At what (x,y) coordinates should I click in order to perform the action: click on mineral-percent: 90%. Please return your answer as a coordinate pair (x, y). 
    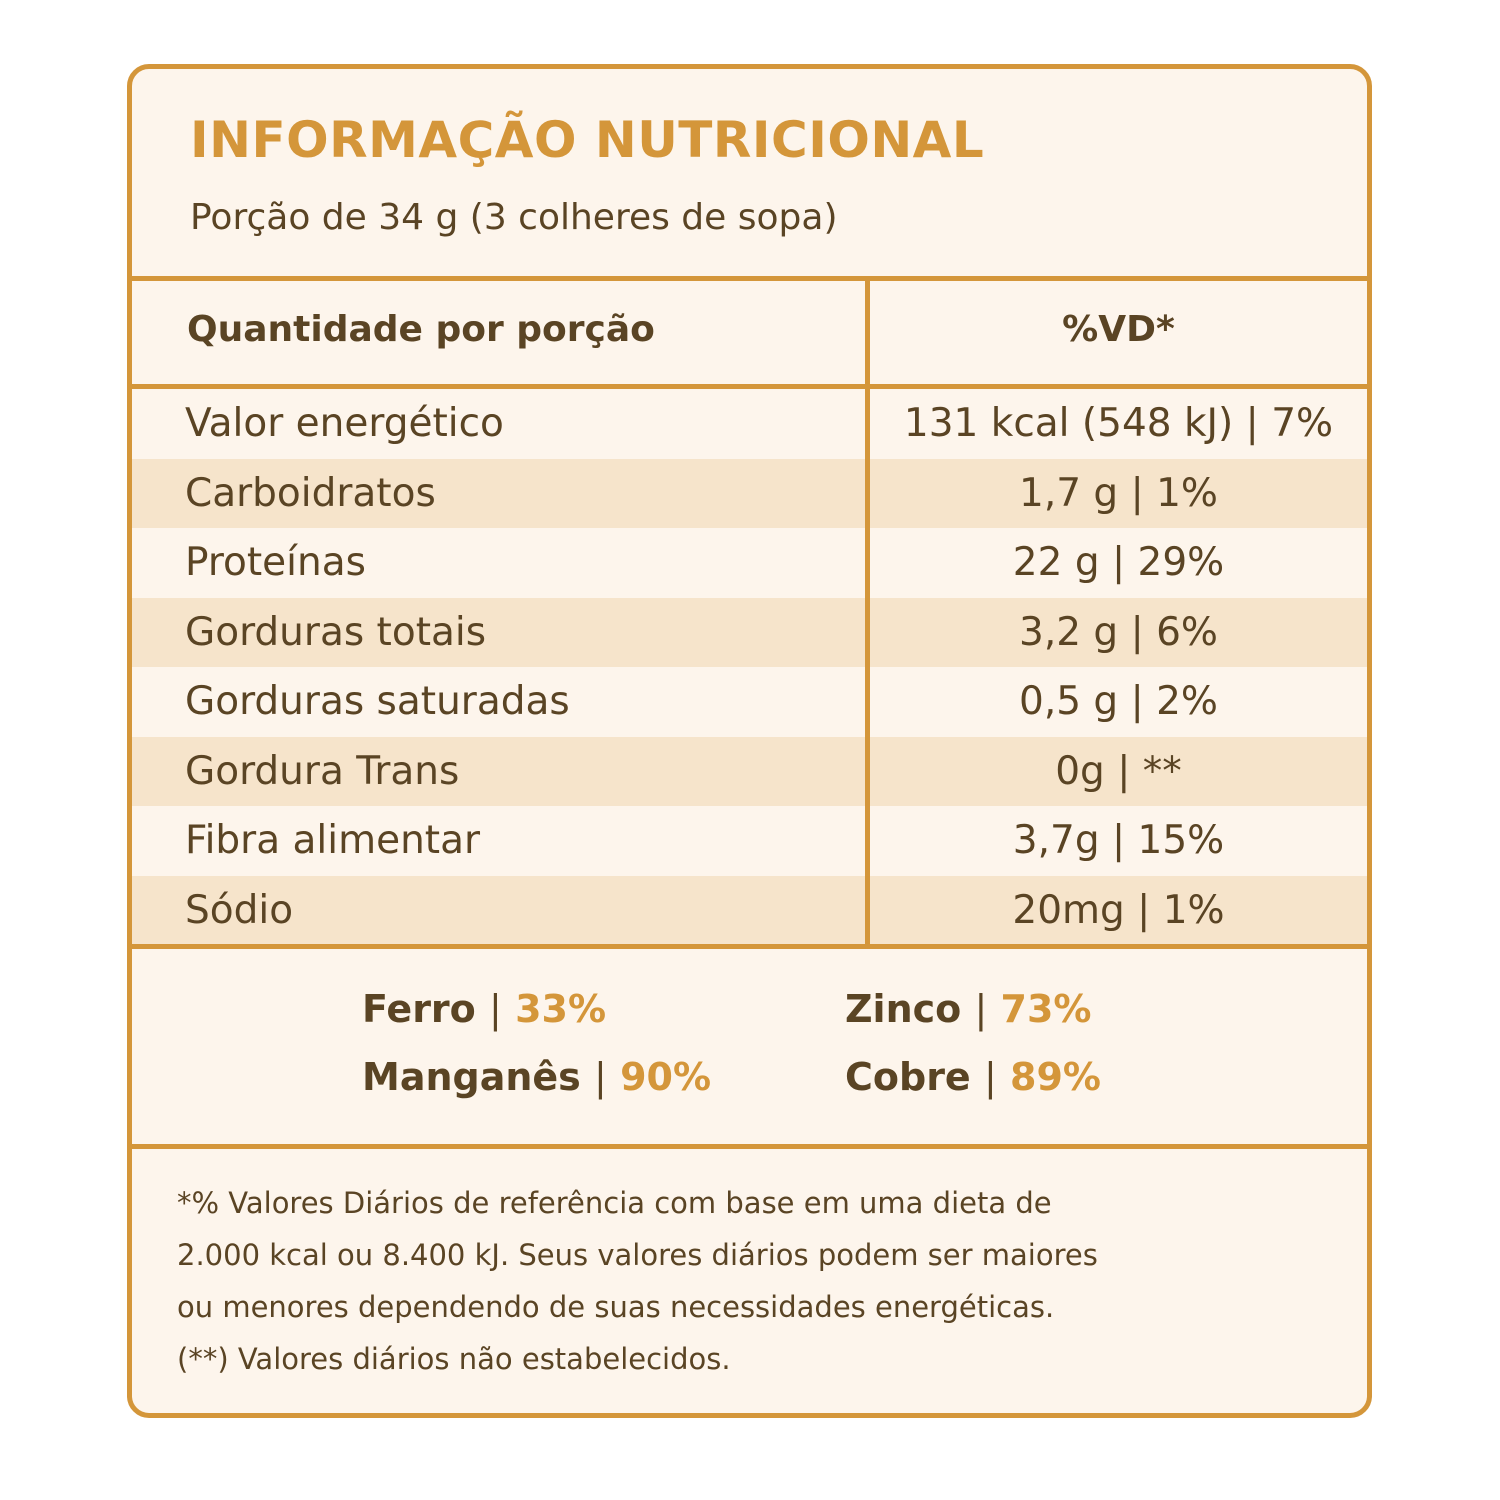
    Looking at the image, I should click on (666, 1077).